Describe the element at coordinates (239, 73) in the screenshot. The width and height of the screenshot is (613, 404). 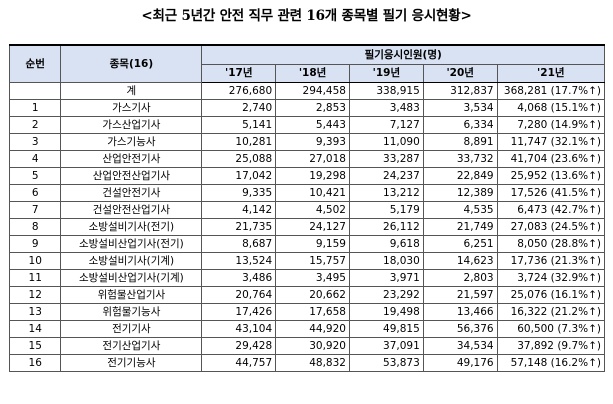
I see `header-year: '17년` at that location.